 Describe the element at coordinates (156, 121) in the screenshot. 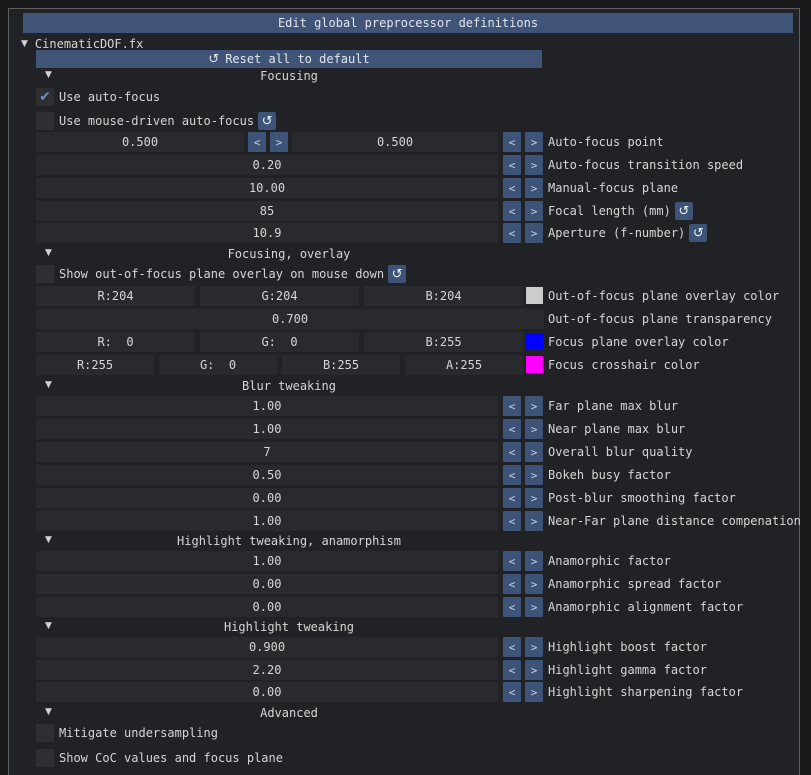

I see `checkbox-use-mouse-driven-auto-focus: Use mouse-driven auto-focus ↺` at that location.